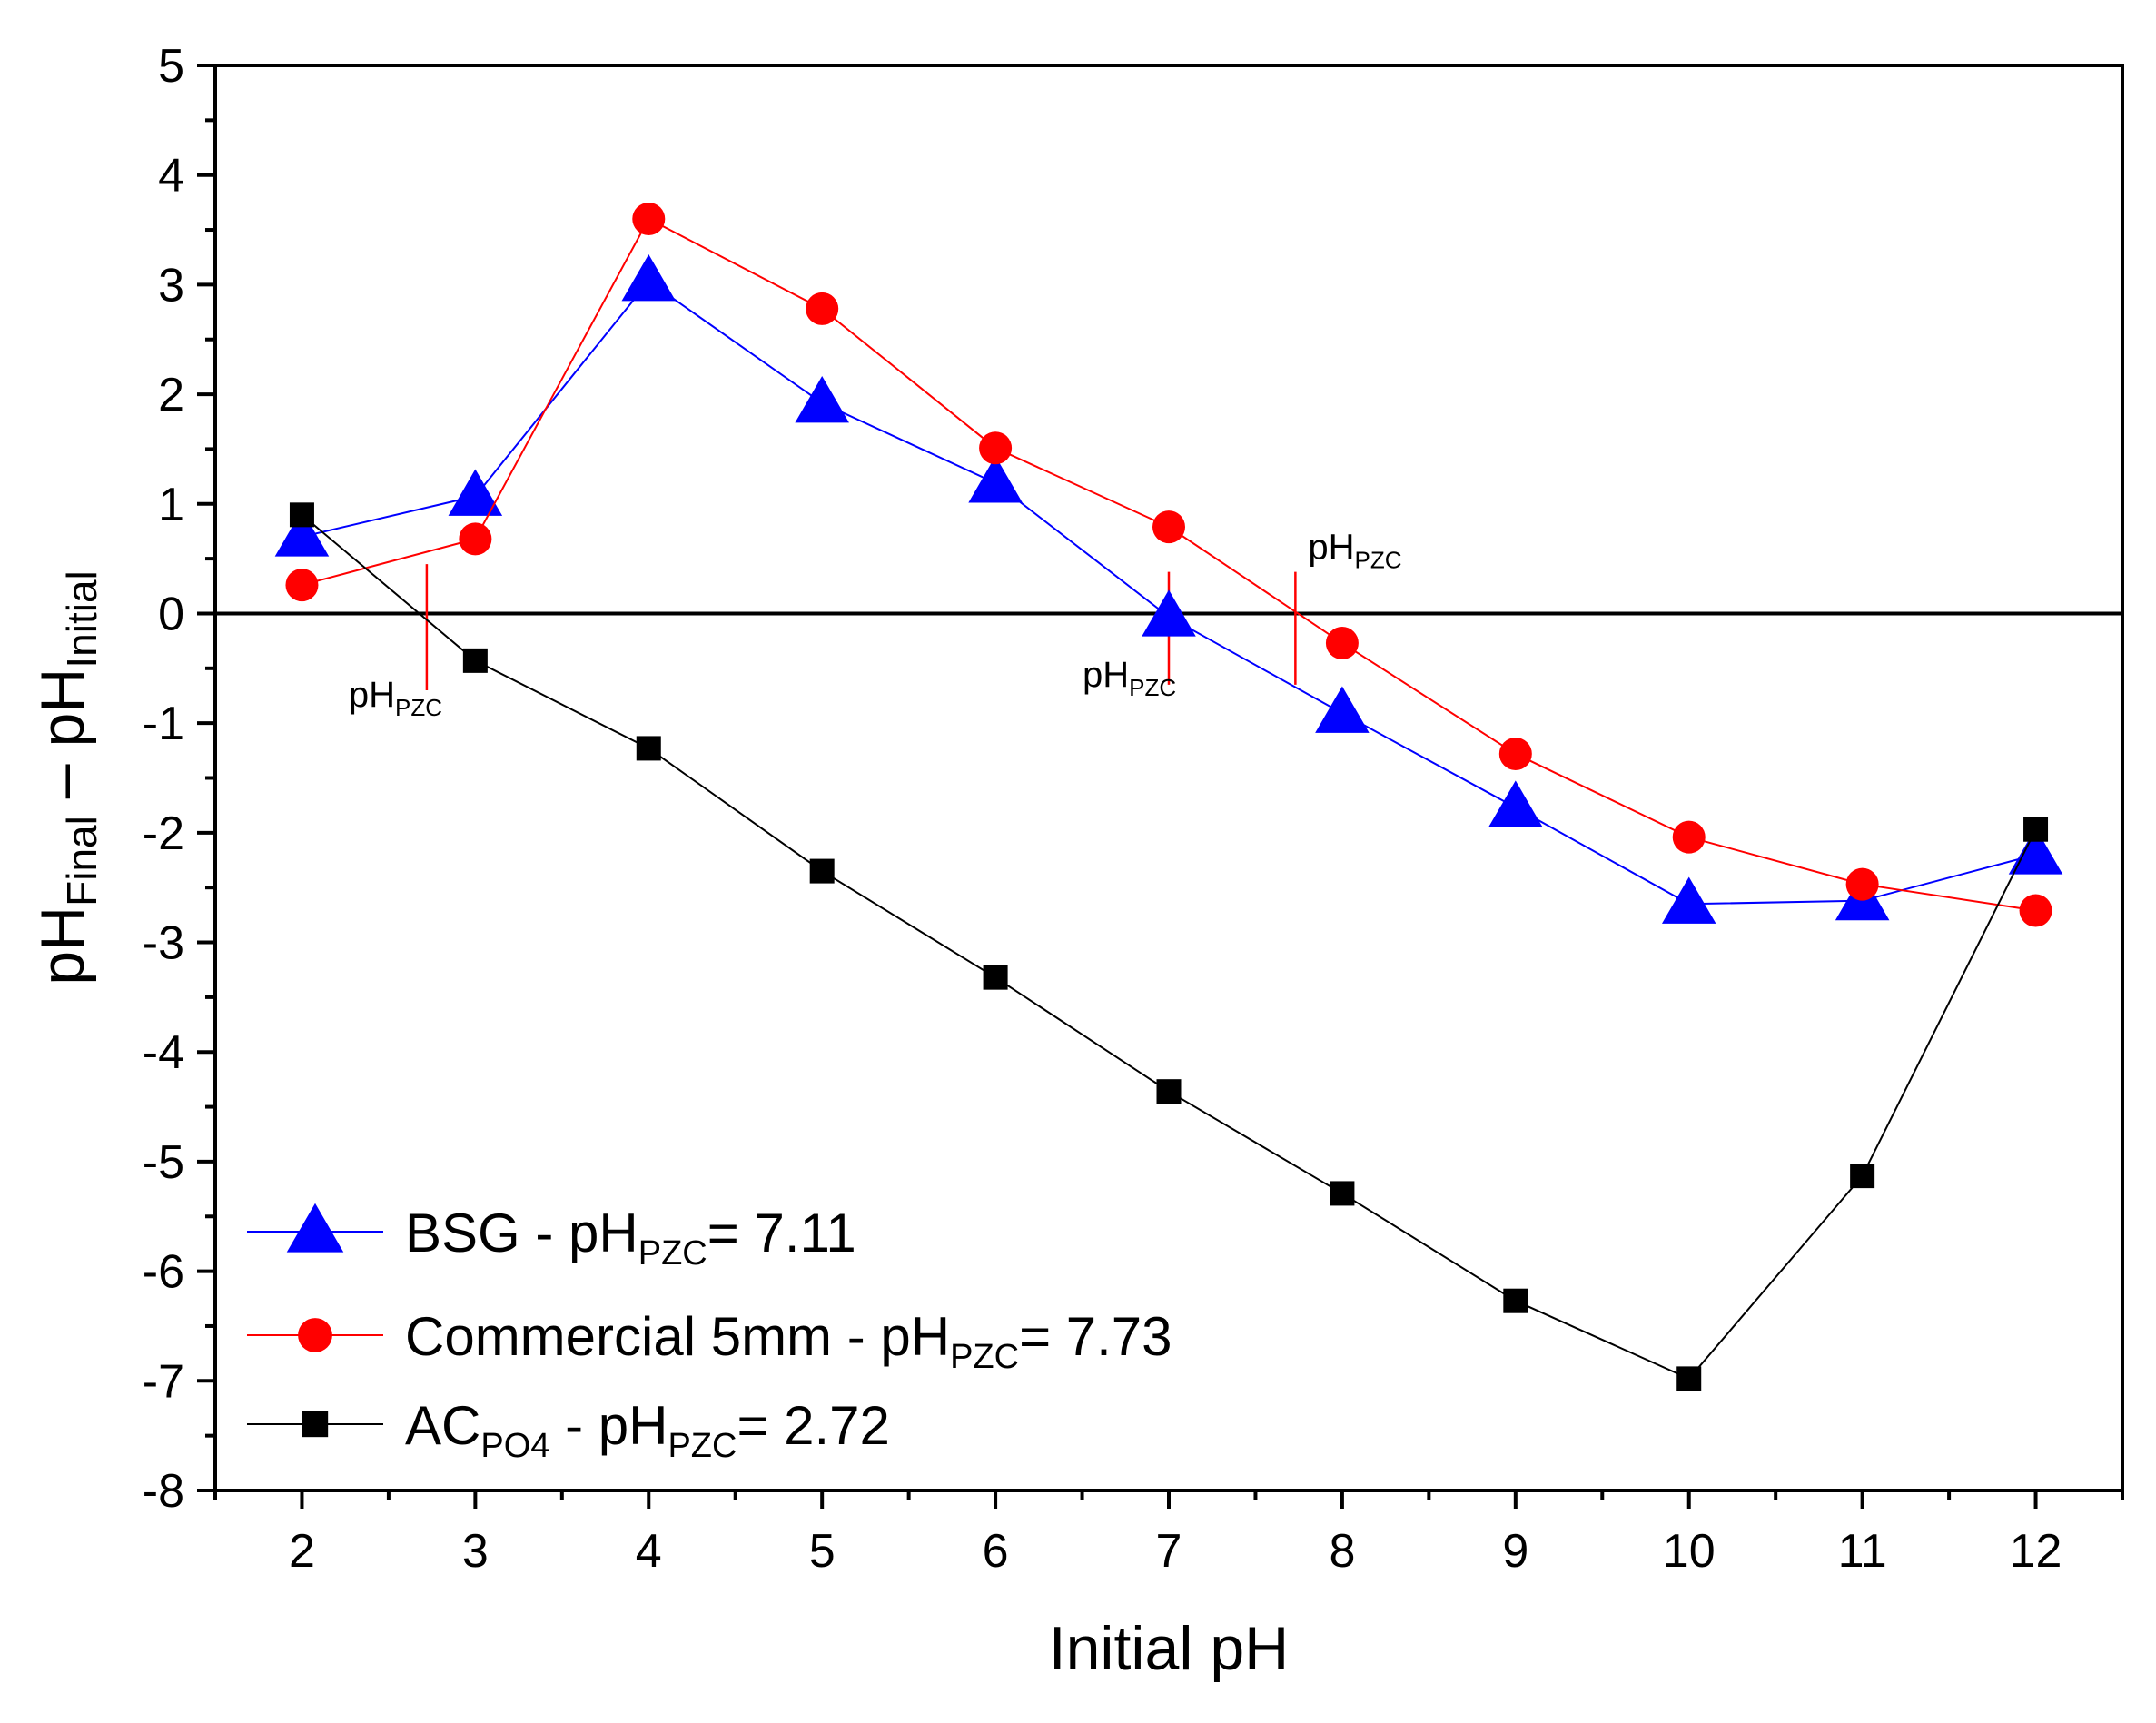 The image size is (2156, 1723). Describe the element at coordinates (163, 943) in the screenshot. I see `y-tick-label: -3` at that location.